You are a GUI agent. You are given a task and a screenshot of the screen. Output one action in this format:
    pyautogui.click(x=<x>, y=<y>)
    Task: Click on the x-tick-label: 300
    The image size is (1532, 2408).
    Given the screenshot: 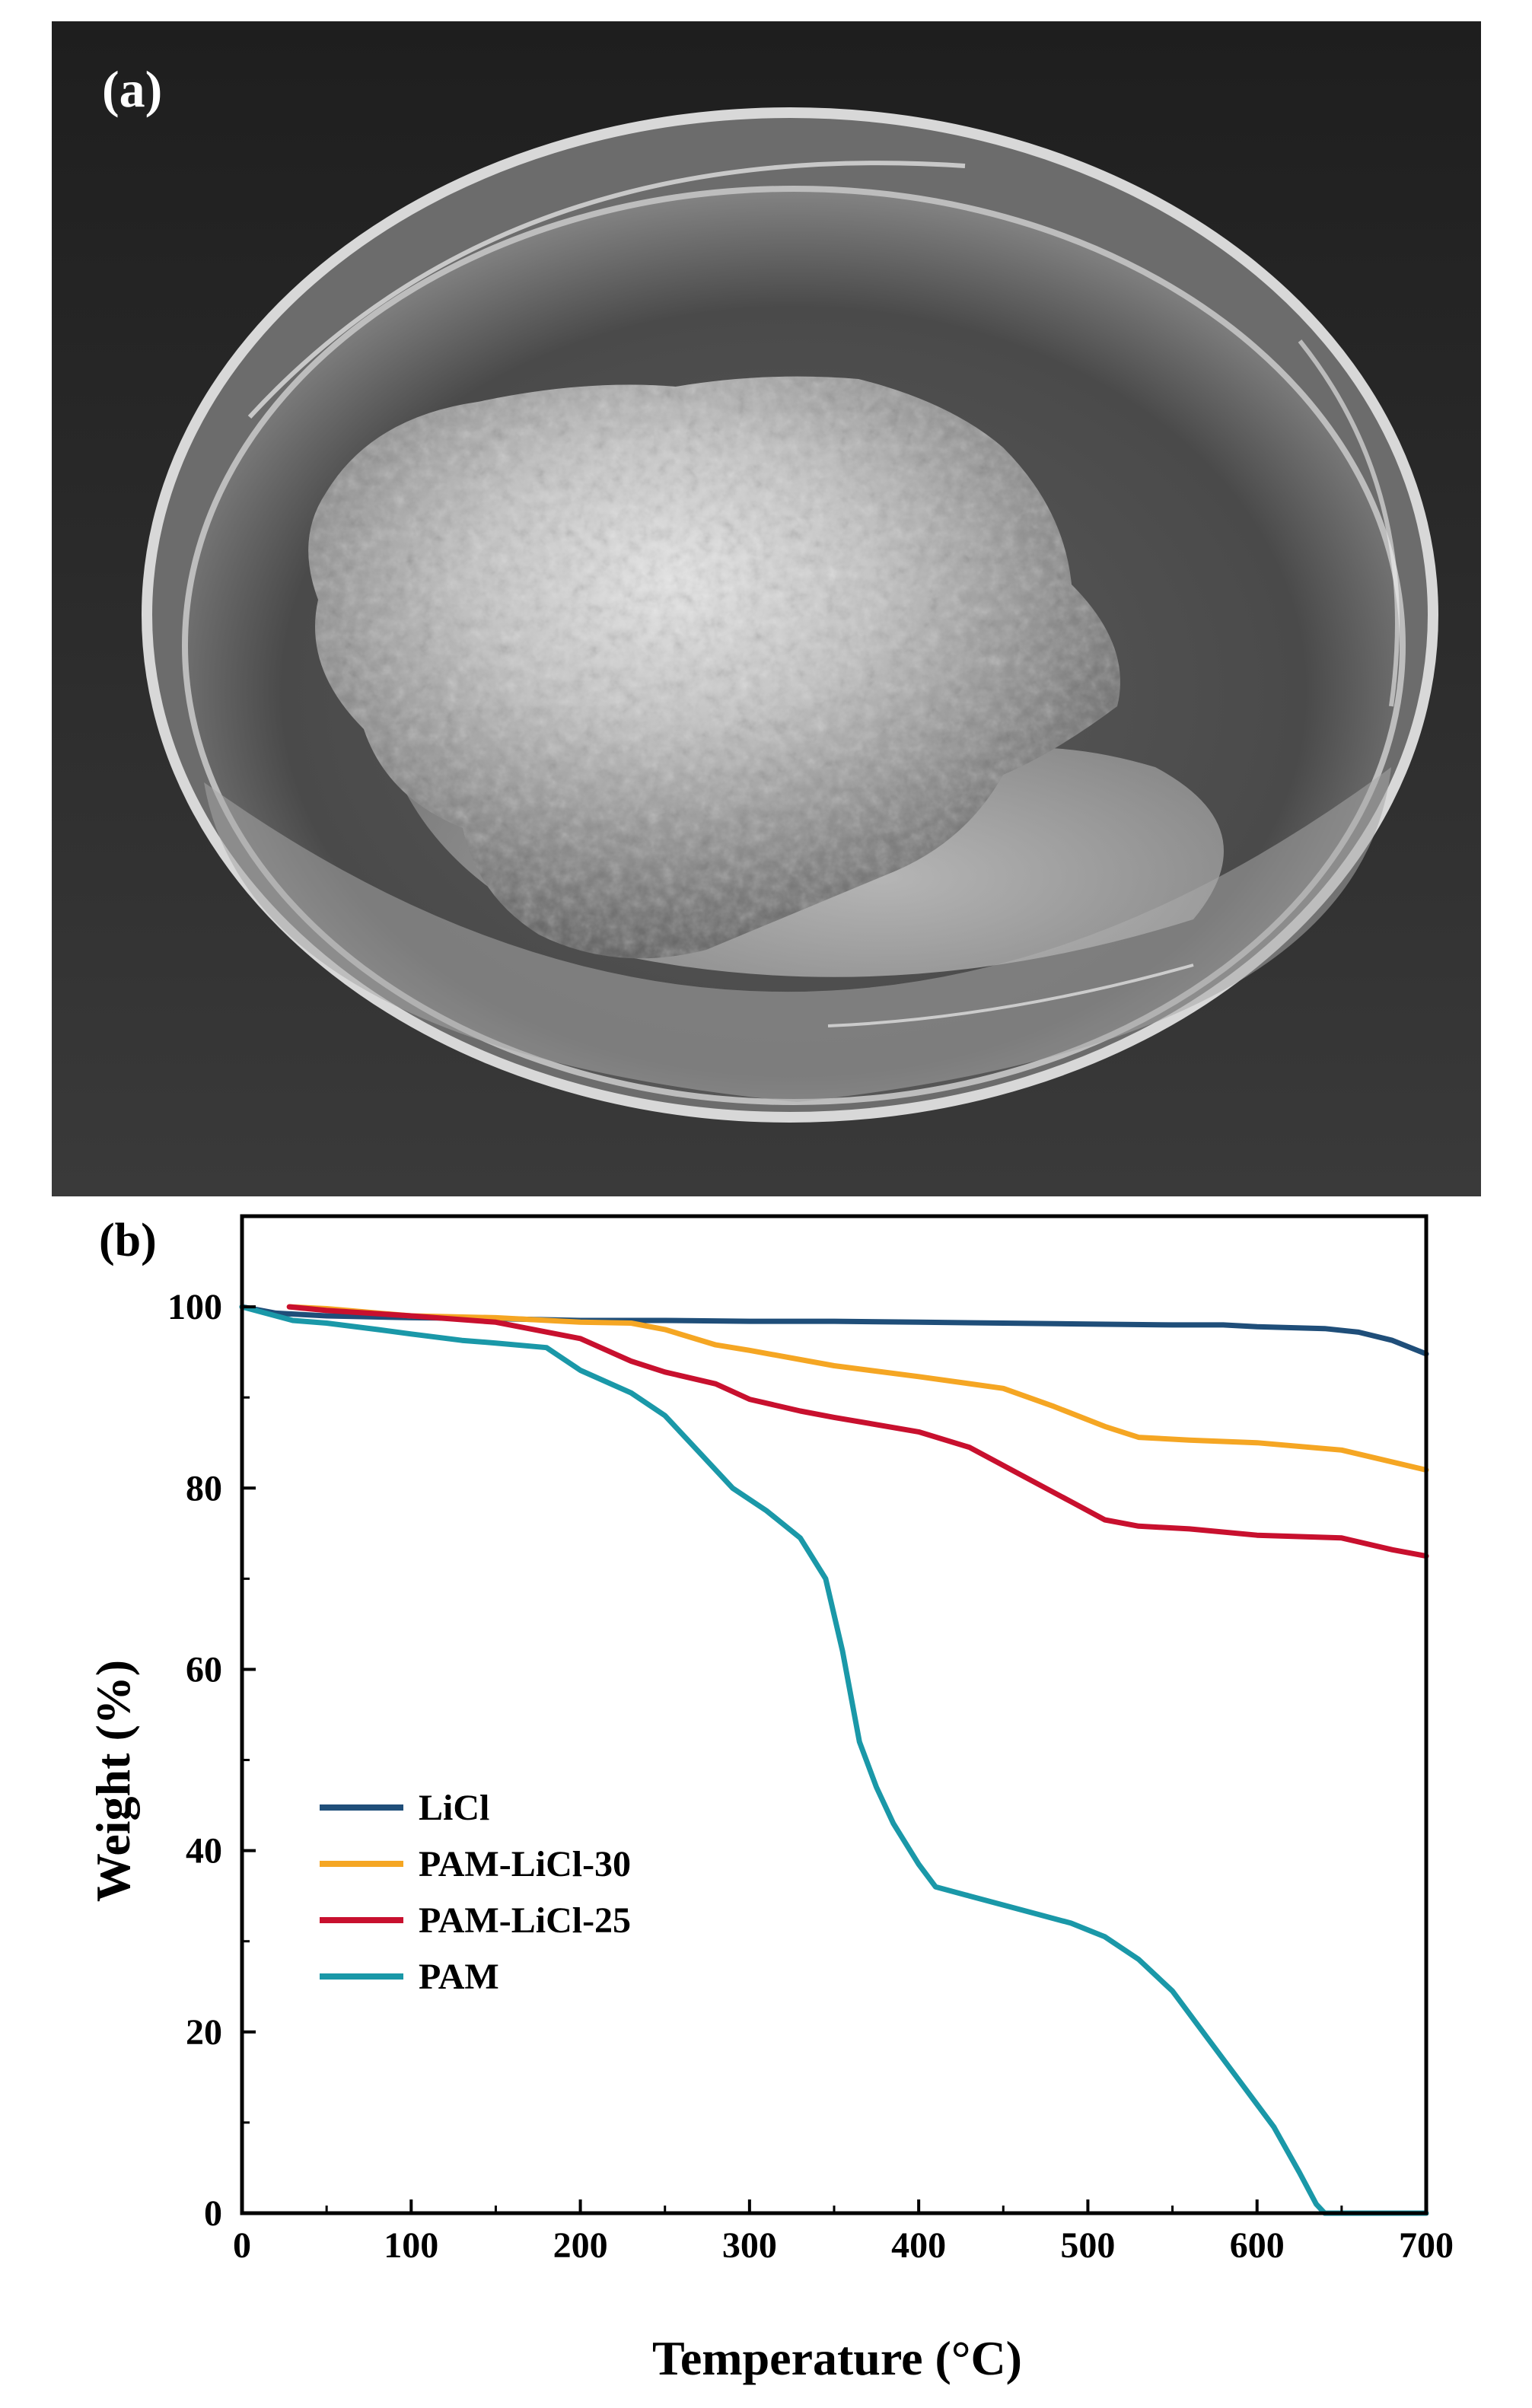 What is the action you would take?
    pyautogui.click(x=749, y=2245)
    